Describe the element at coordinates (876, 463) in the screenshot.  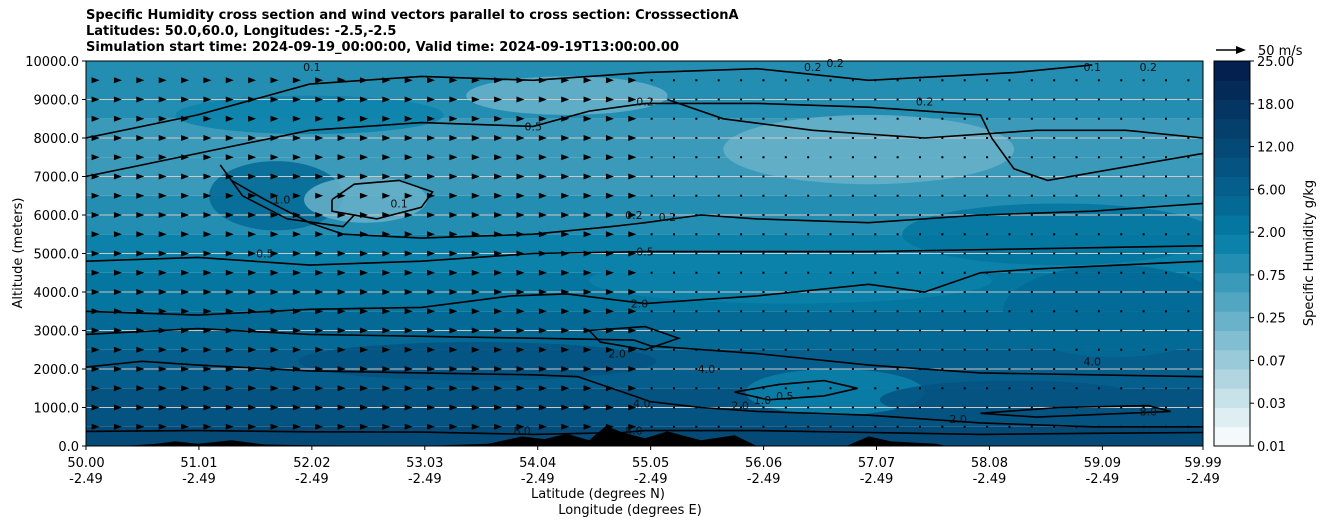
I see `x-tick-label-lat: 57.07` at that location.